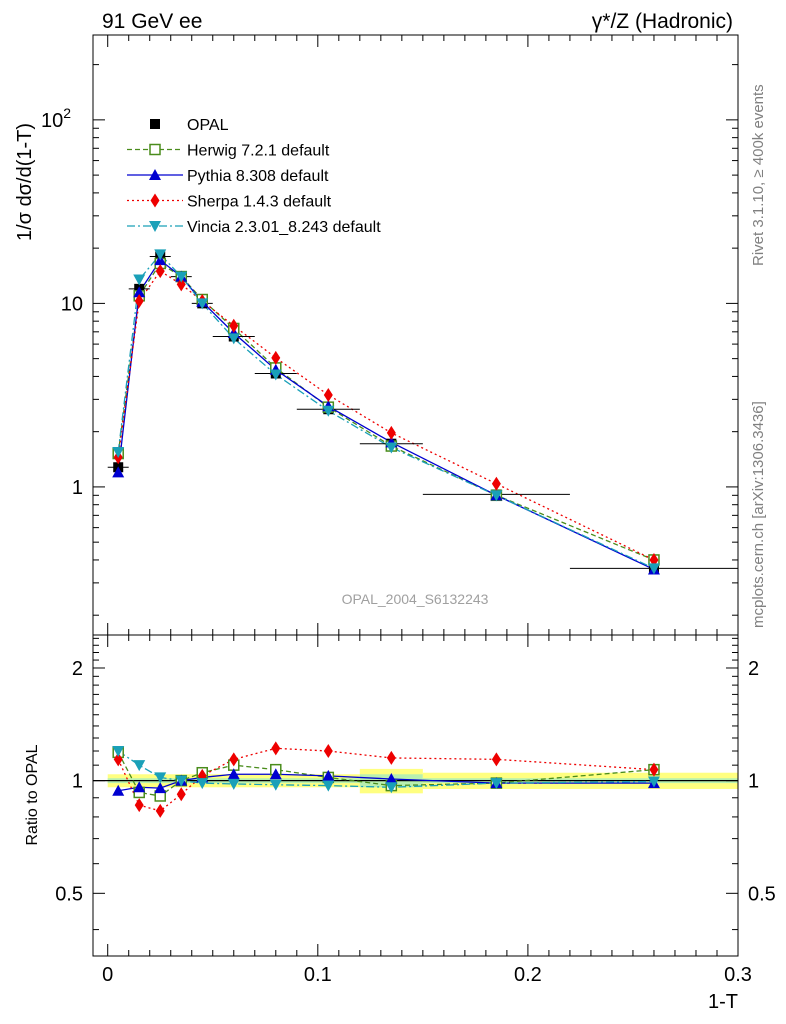 The height and width of the screenshot is (1024, 786). Describe the element at coordinates (152, 21) in the screenshot. I see `header-energy-label: 91 GeV ee` at that location.